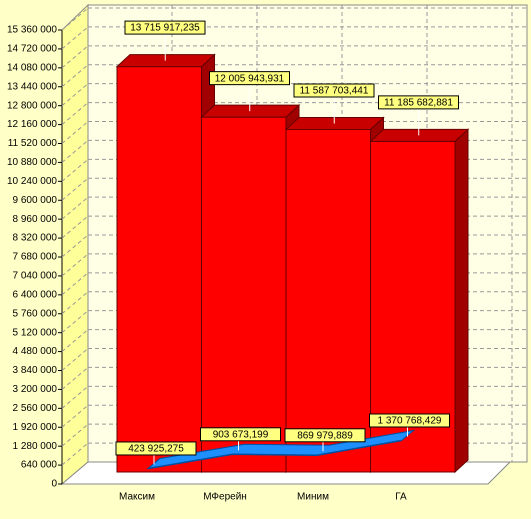 Image resolution: width=531 pixels, height=519 pixels. What do you see at coordinates (313, 497) in the screenshot?
I see `x-tick-label: Миним` at bounding box center [313, 497].